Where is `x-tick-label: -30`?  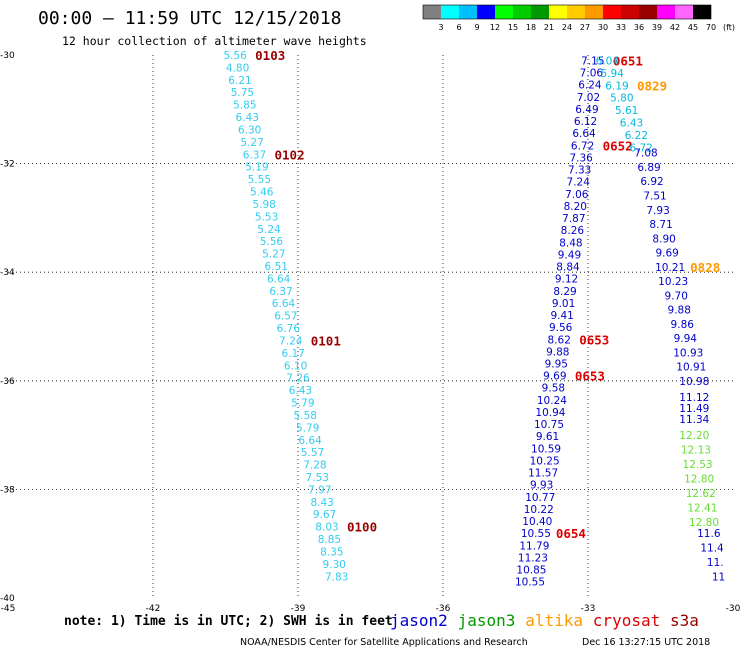
x-tick-label: -30 is located at coordinates (733, 609).